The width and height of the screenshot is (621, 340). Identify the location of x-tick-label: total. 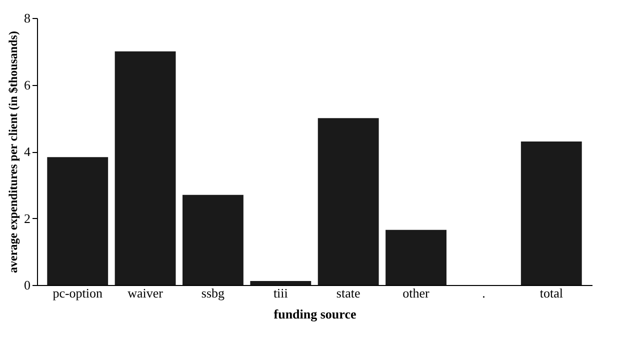
(552, 293).